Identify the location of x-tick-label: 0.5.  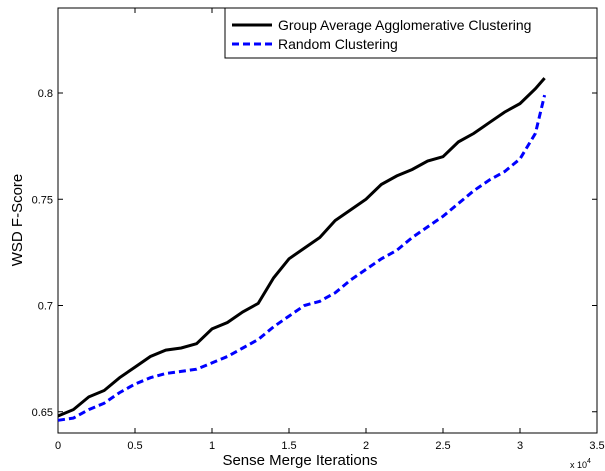
(134, 446).